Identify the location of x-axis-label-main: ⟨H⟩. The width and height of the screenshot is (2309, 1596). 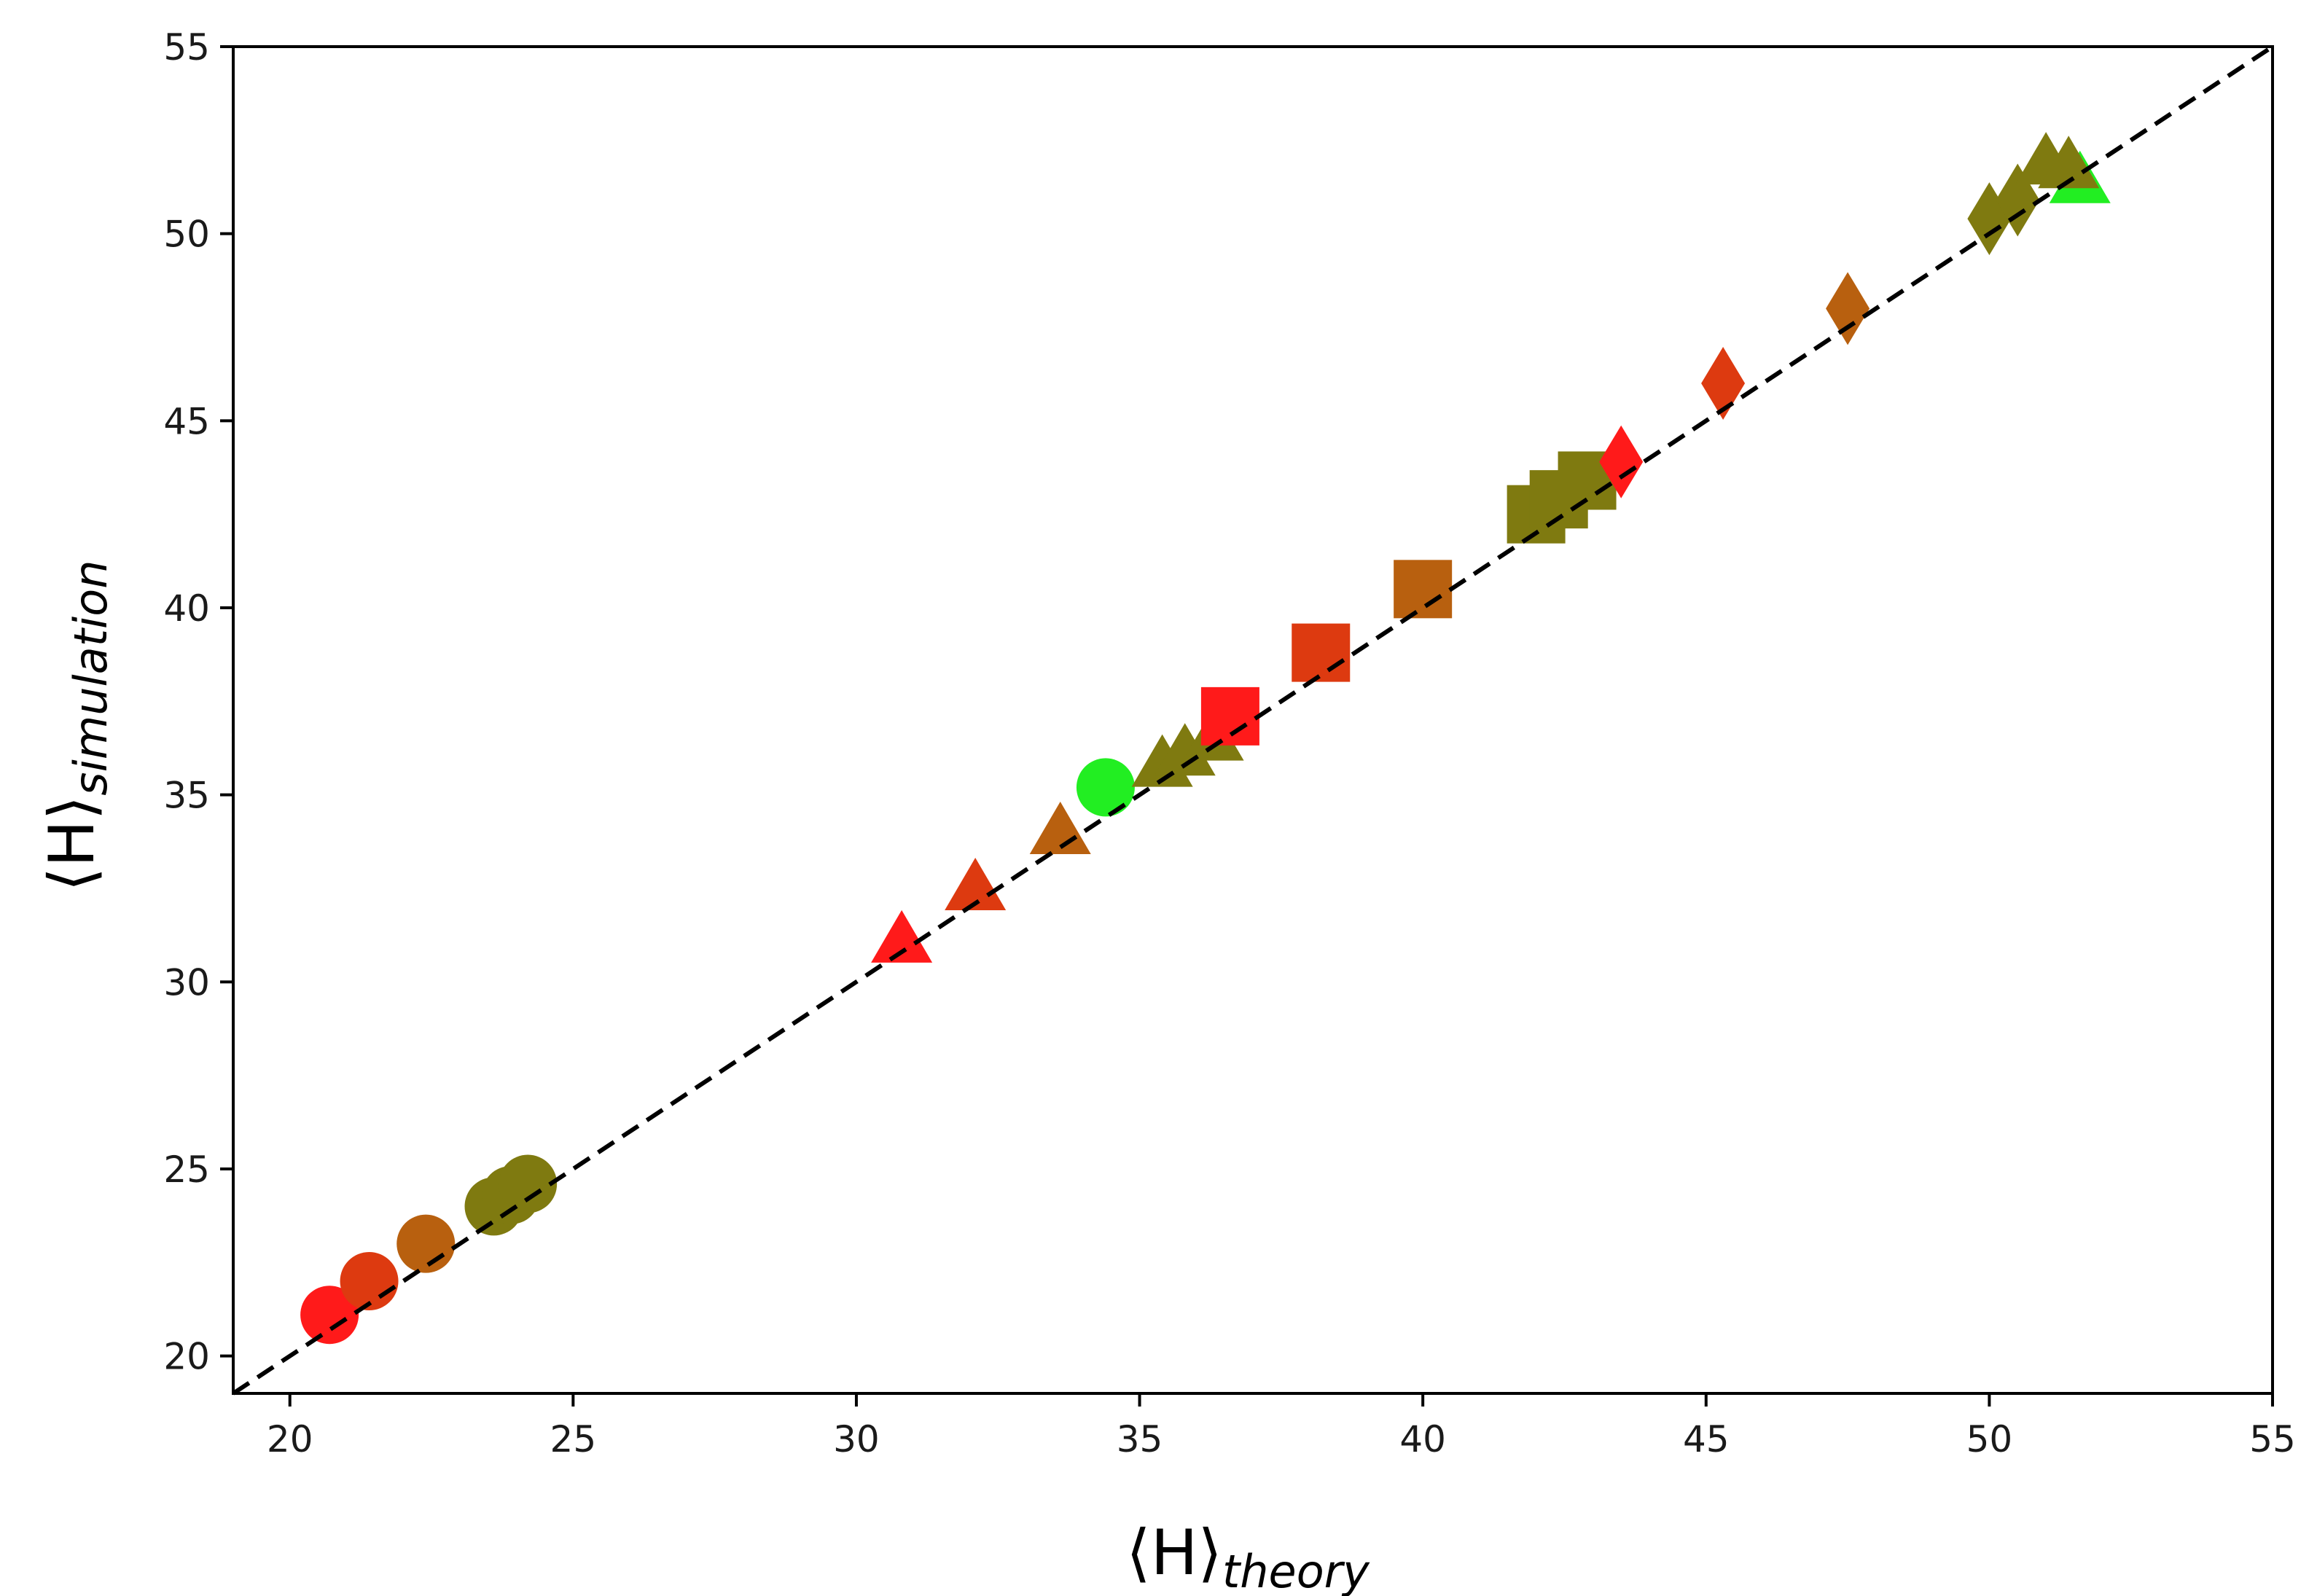
(1174, 1553).